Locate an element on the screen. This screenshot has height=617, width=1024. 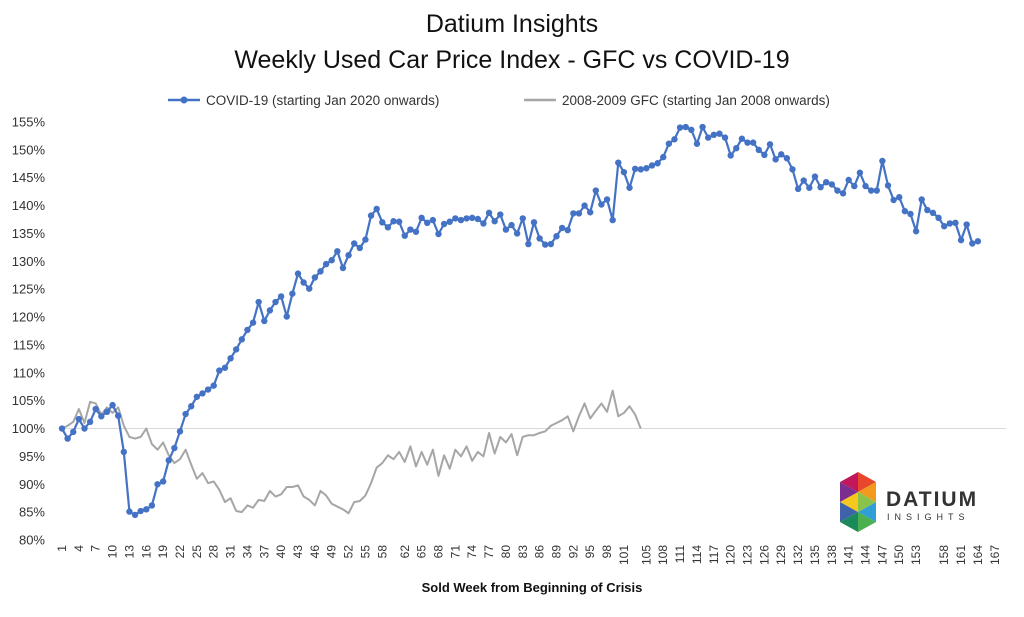
x-tick-label: 55 is located at coordinates (365, 552).